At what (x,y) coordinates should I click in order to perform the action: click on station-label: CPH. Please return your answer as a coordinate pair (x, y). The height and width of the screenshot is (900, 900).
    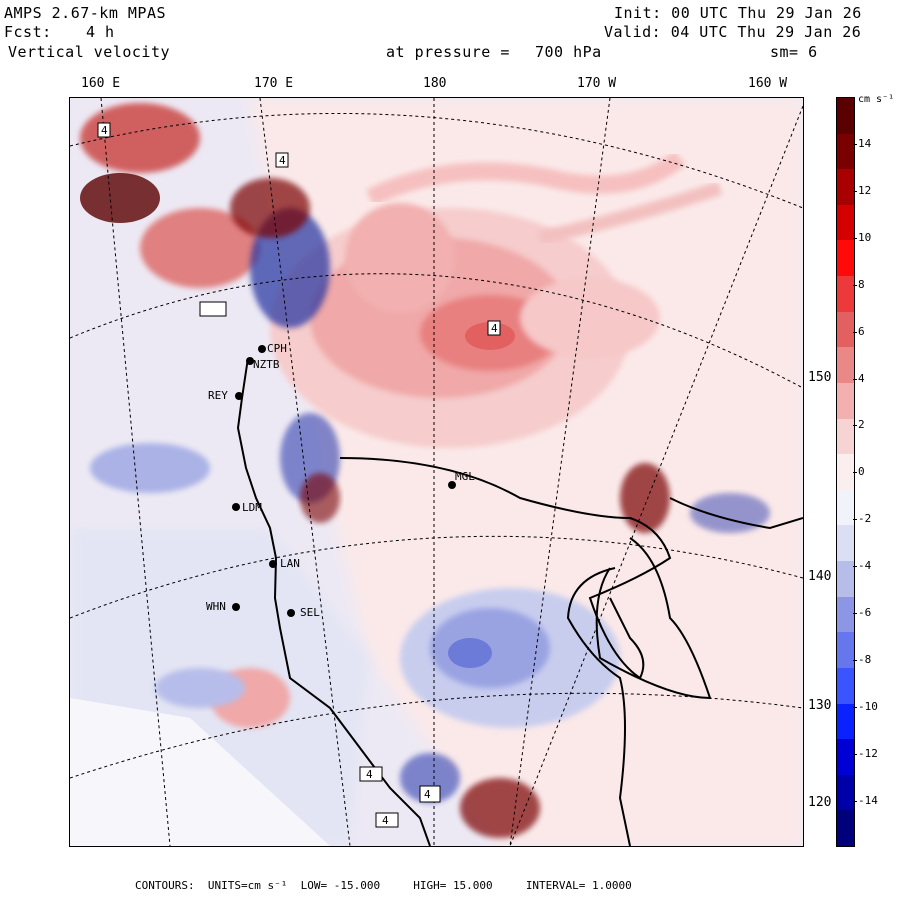
    Looking at the image, I should click on (277, 348).